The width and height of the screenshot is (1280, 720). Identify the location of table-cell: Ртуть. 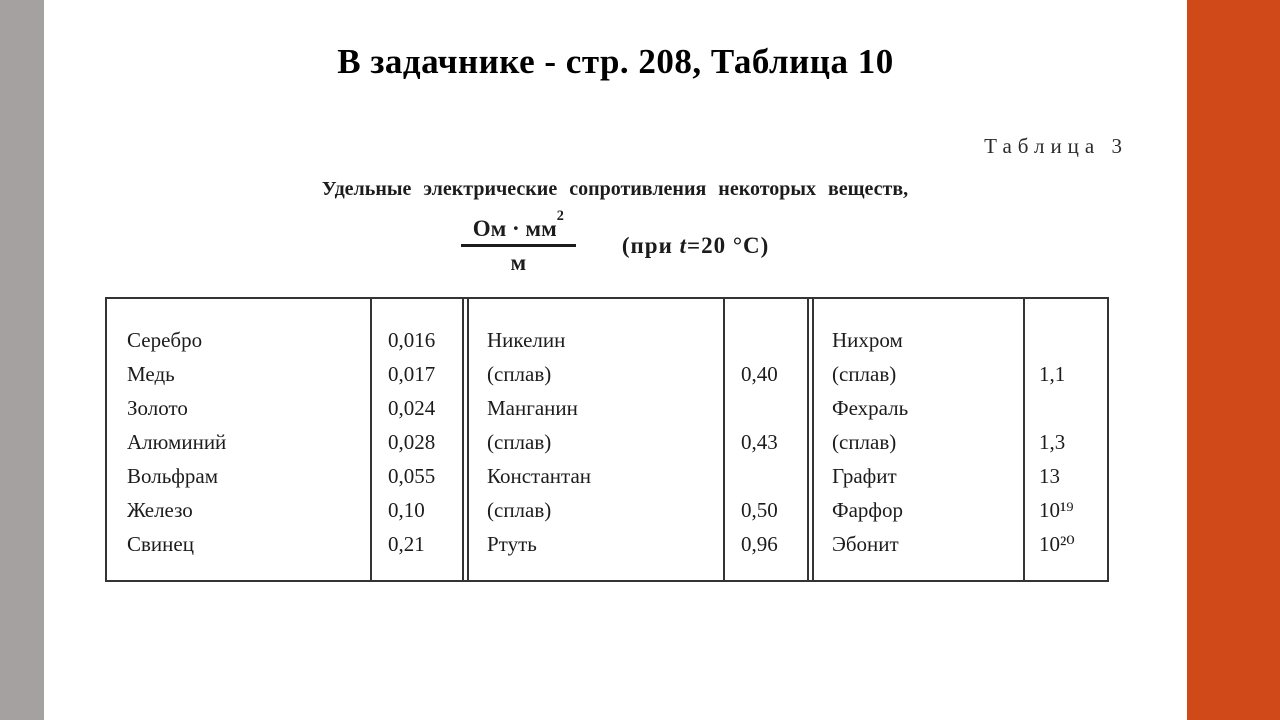
(512, 544).